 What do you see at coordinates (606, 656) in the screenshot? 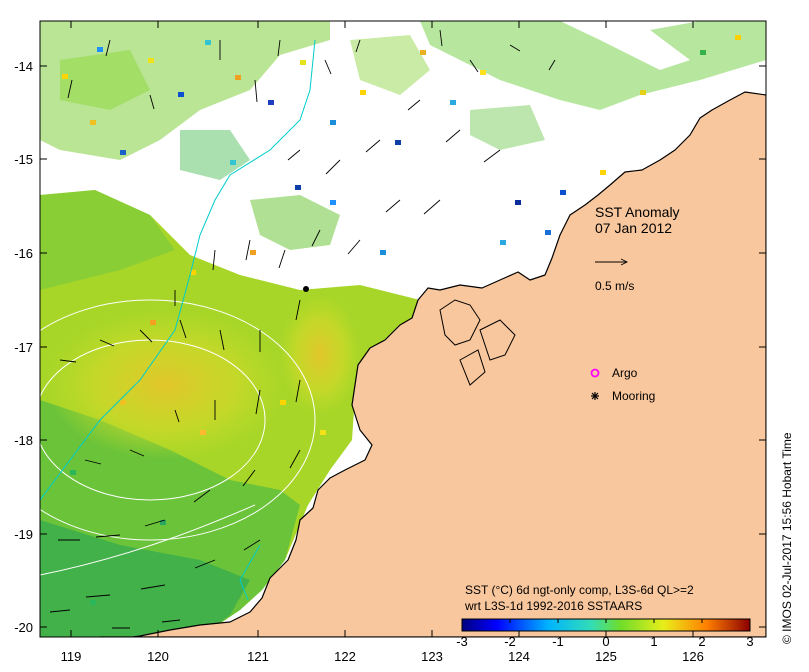
I see `x-tick-label: 125` at bounding box center [606, 656].